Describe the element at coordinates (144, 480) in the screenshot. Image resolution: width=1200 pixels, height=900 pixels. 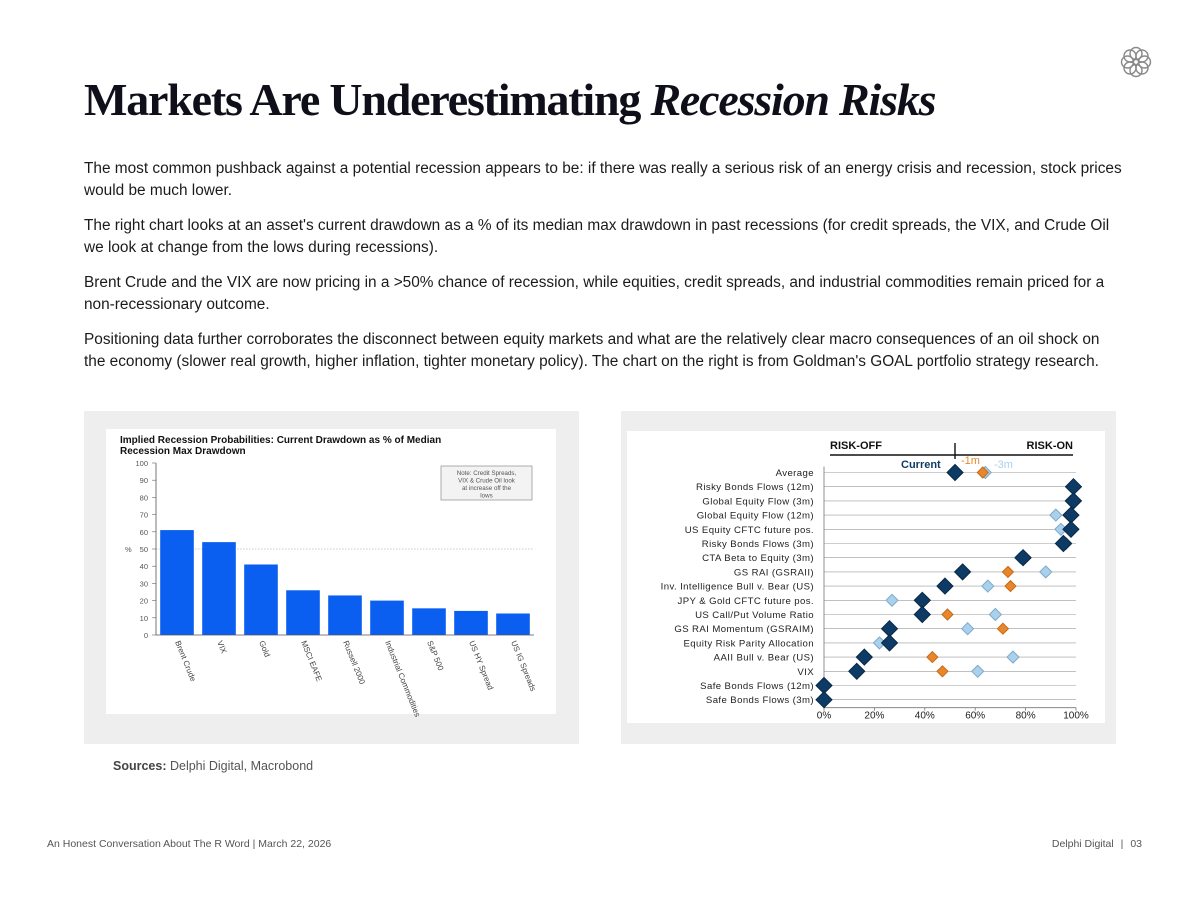
I see `y-tick-label: 90` at that location.